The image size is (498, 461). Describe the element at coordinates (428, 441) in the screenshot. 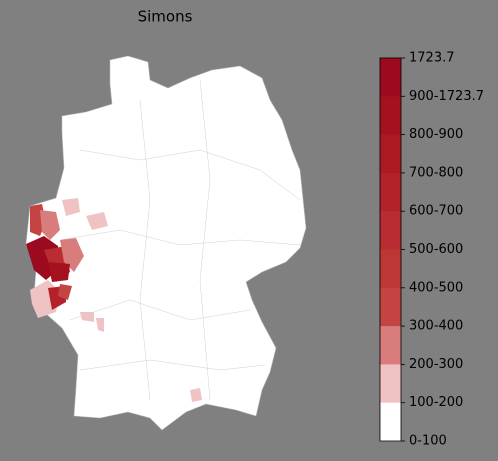

I see `colorbar-label: 0-100` at that location.